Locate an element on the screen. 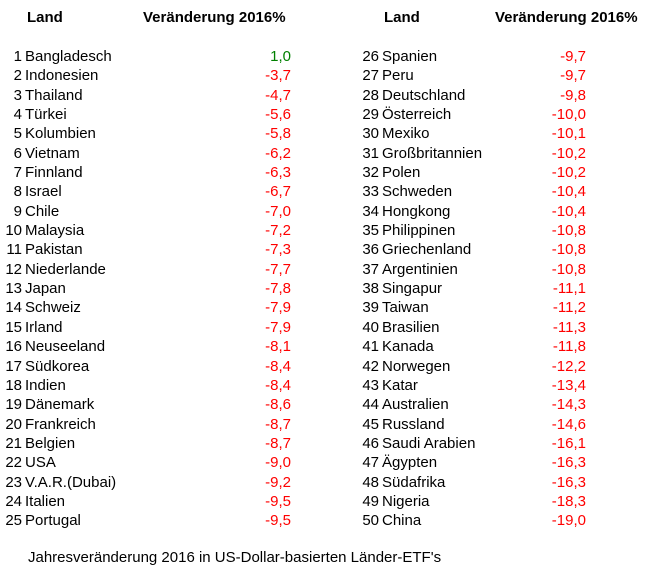  rank-number: 15 is located at coordinates (13, 327).